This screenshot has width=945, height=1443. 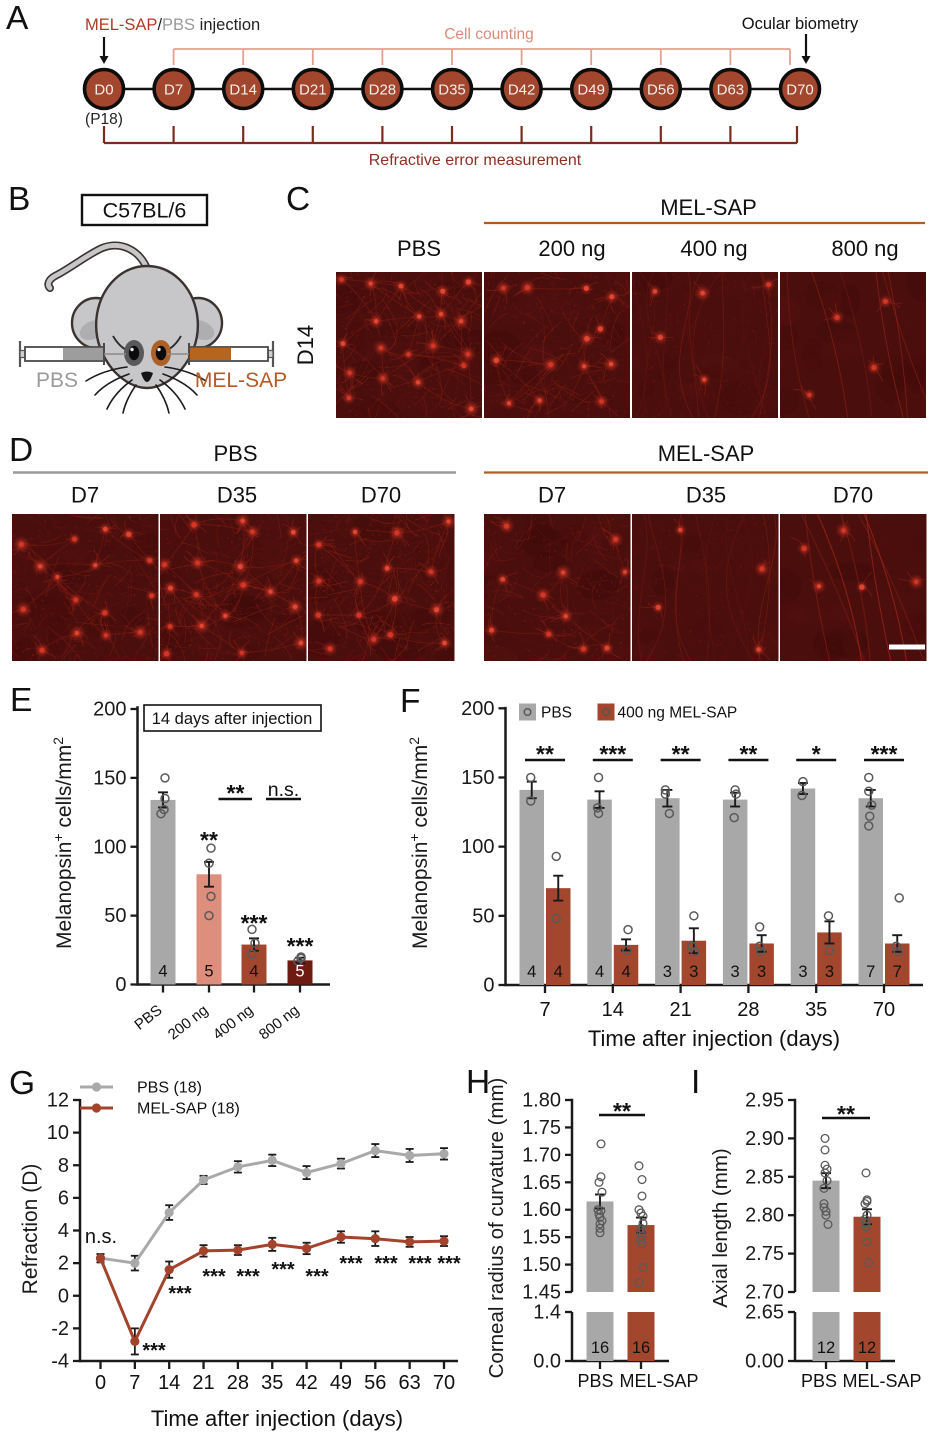 I want to click on svg-text: 6, so click(x=63, y=1198).